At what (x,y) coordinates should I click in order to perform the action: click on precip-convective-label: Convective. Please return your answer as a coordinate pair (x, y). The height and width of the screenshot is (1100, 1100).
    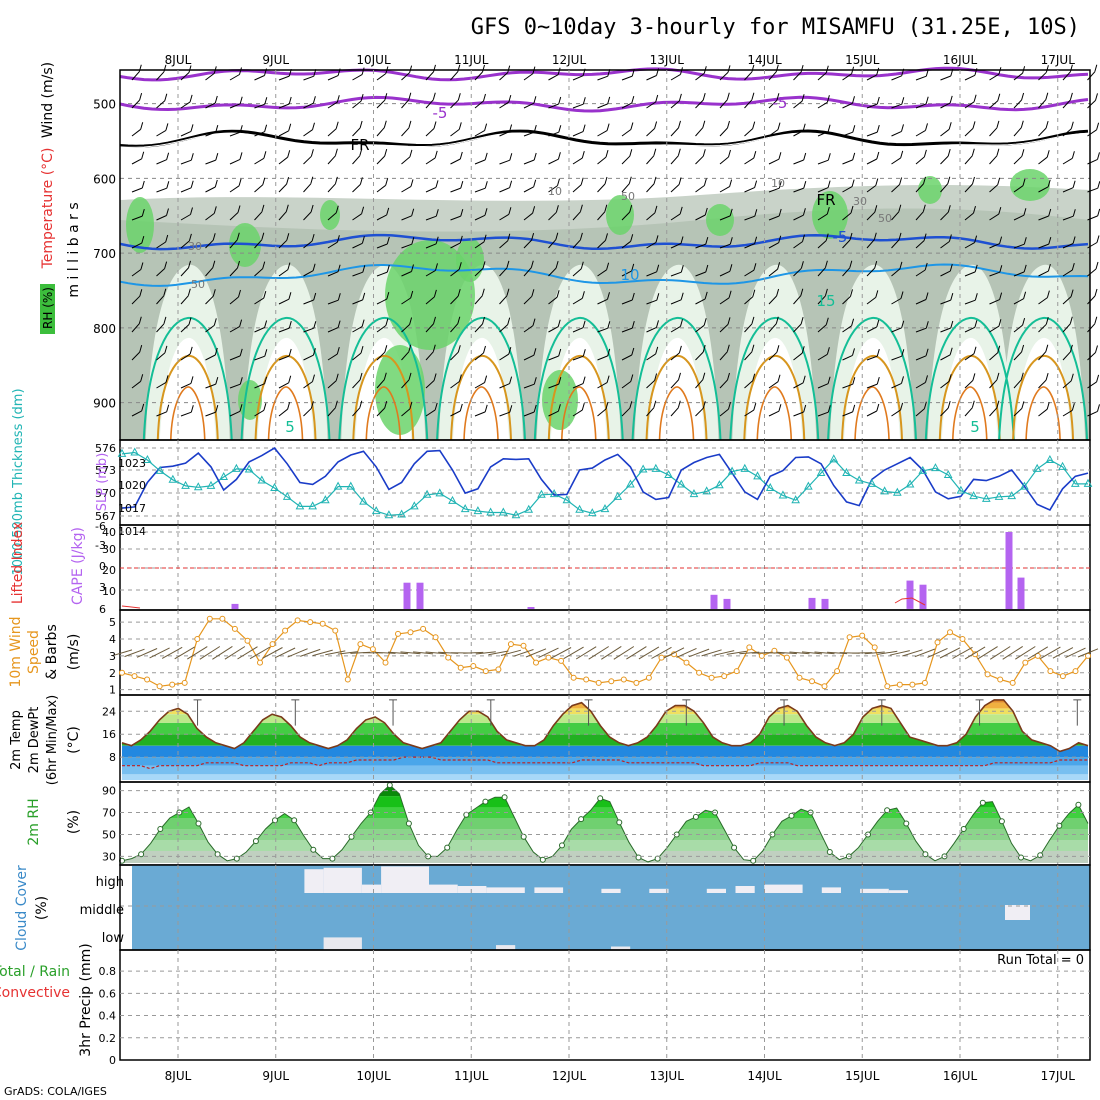
    Looking at the image, I should click on (35, 993).